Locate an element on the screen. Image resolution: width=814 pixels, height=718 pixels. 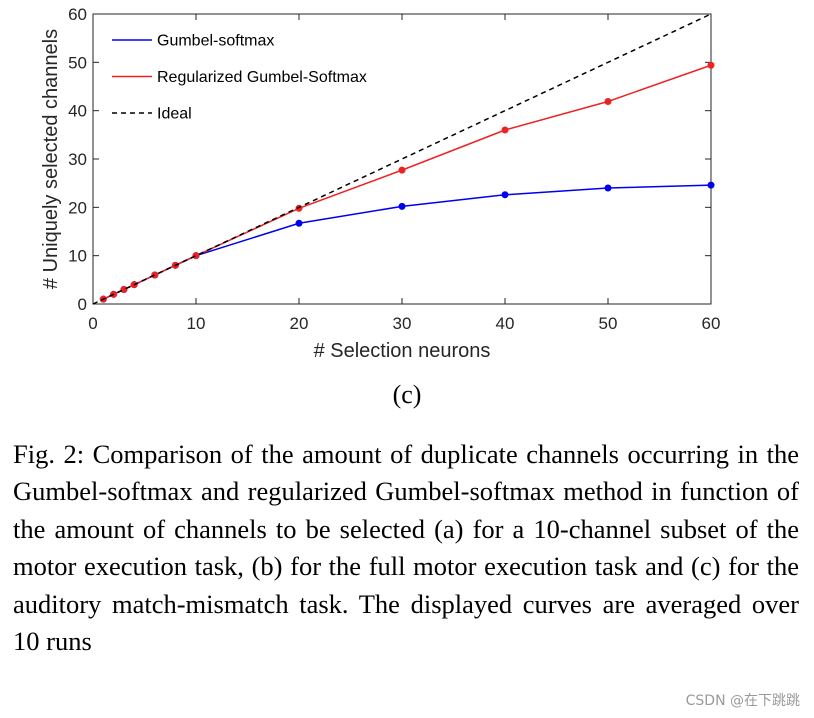
x-tick-label: 20 is located at coordinates (299, 323).